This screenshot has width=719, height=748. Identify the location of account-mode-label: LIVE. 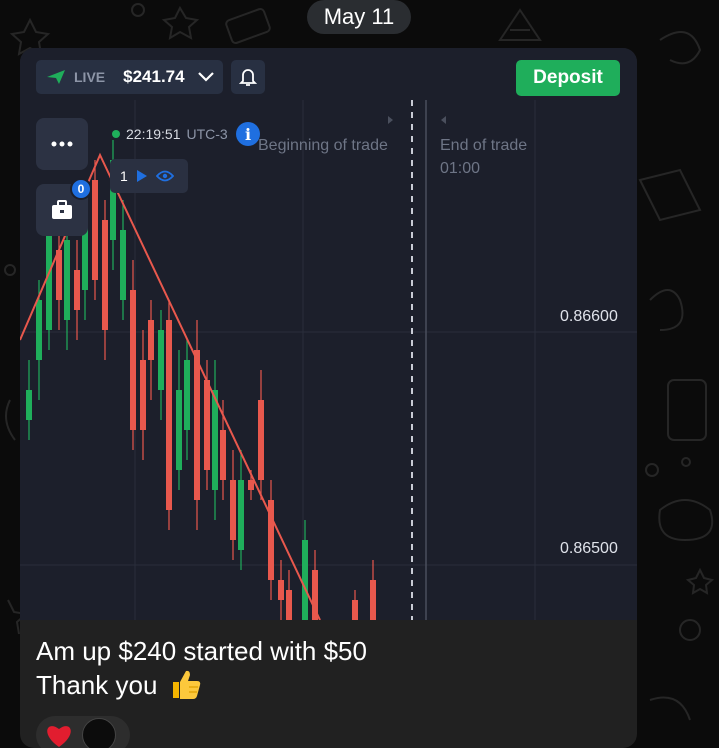
(90, 77).